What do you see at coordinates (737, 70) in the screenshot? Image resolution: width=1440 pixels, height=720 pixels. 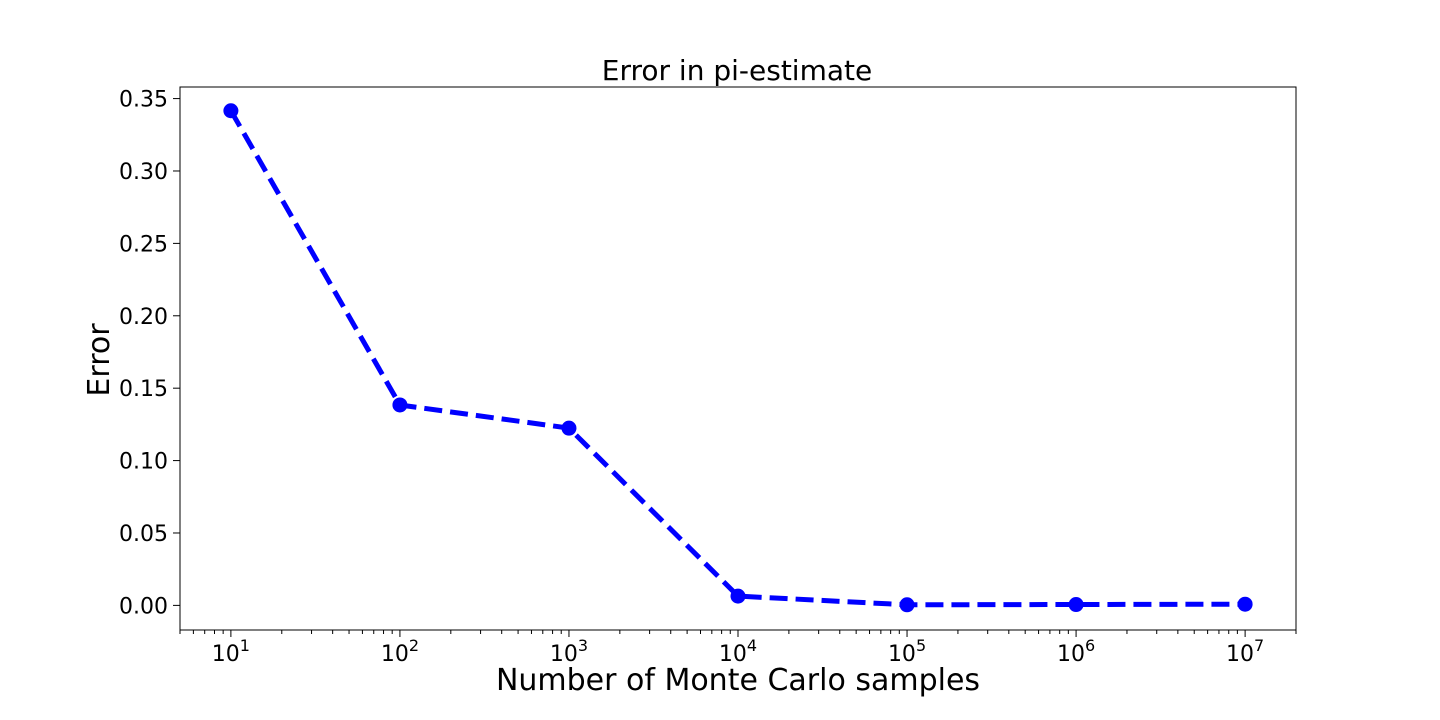 I see `chart-title: Error in pi-estimate` at bounding box center [737, 70].